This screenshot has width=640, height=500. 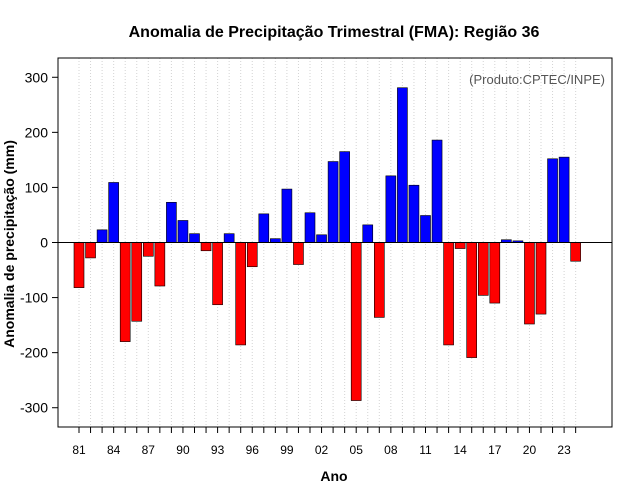 What do you see at coordinates (575, 252) in the screenshot?
I see `bar-2024` at bounding box center [575, 252].